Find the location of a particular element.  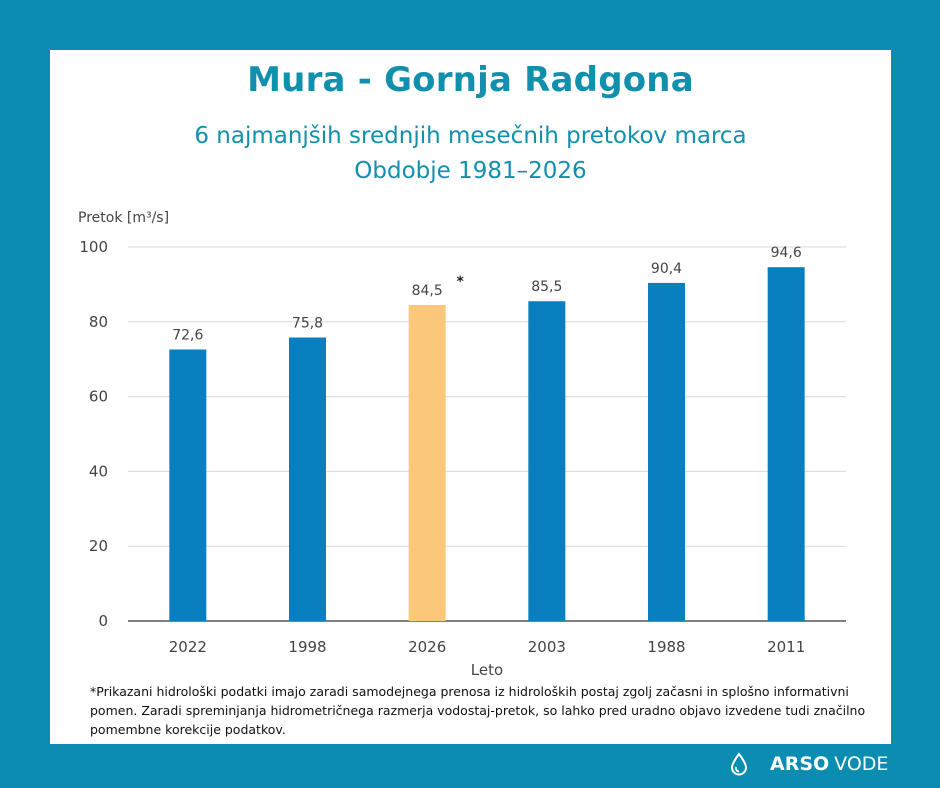

bar-value-label: 72,6 is located at coordinates (187, 335).